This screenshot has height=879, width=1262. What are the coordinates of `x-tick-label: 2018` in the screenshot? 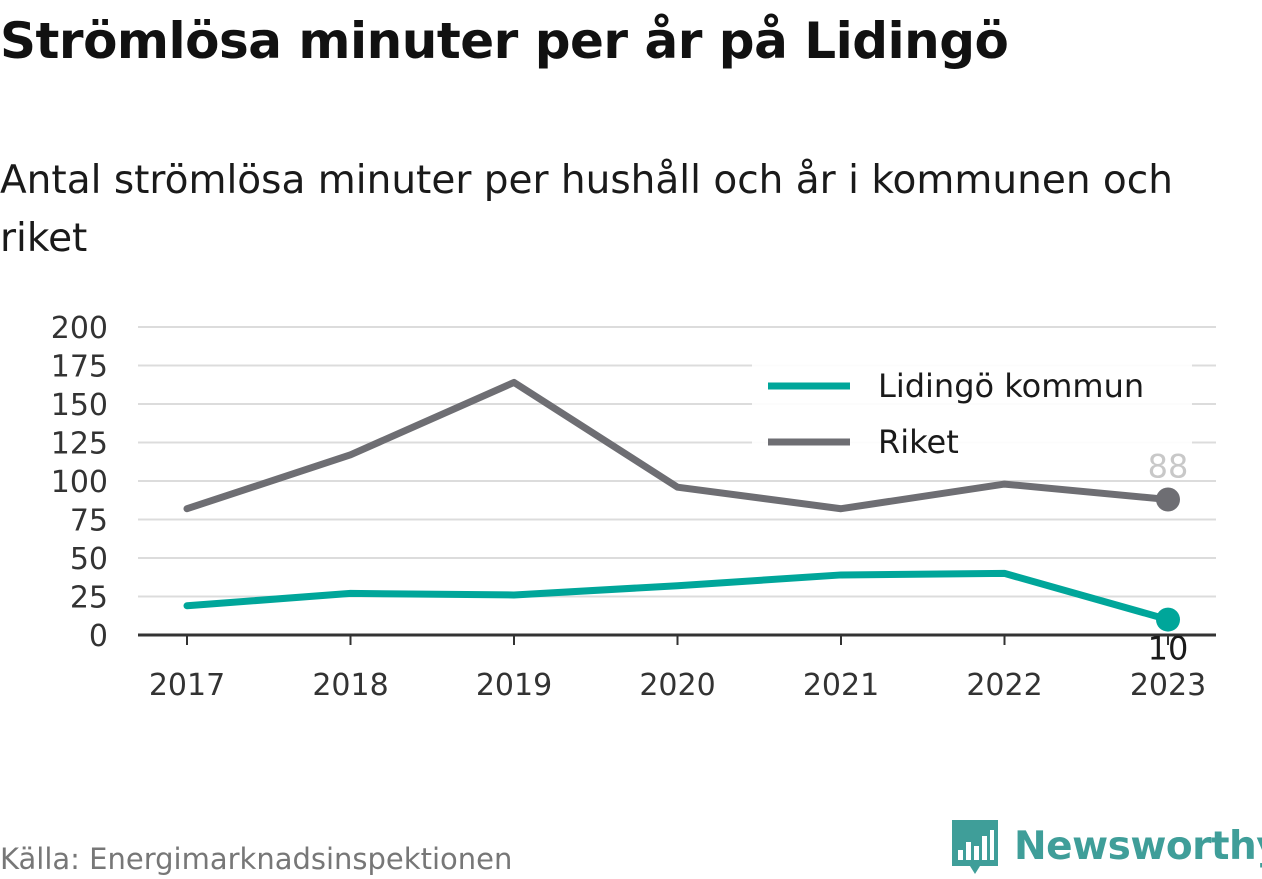 It's located at (350, 685).